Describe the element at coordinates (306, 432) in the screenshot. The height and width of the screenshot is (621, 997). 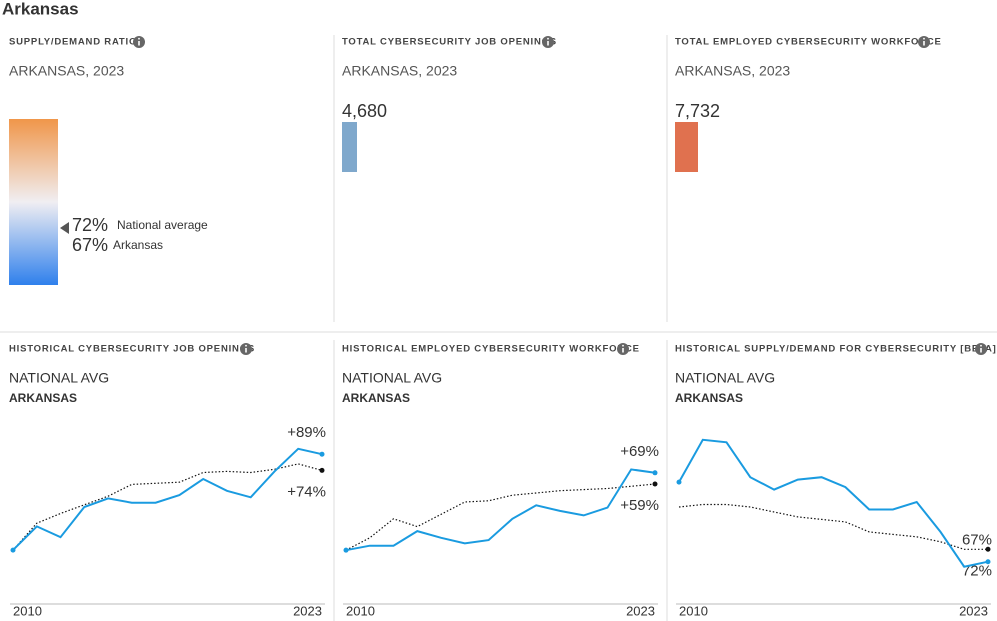
I see `end-label: +89%` at that location.